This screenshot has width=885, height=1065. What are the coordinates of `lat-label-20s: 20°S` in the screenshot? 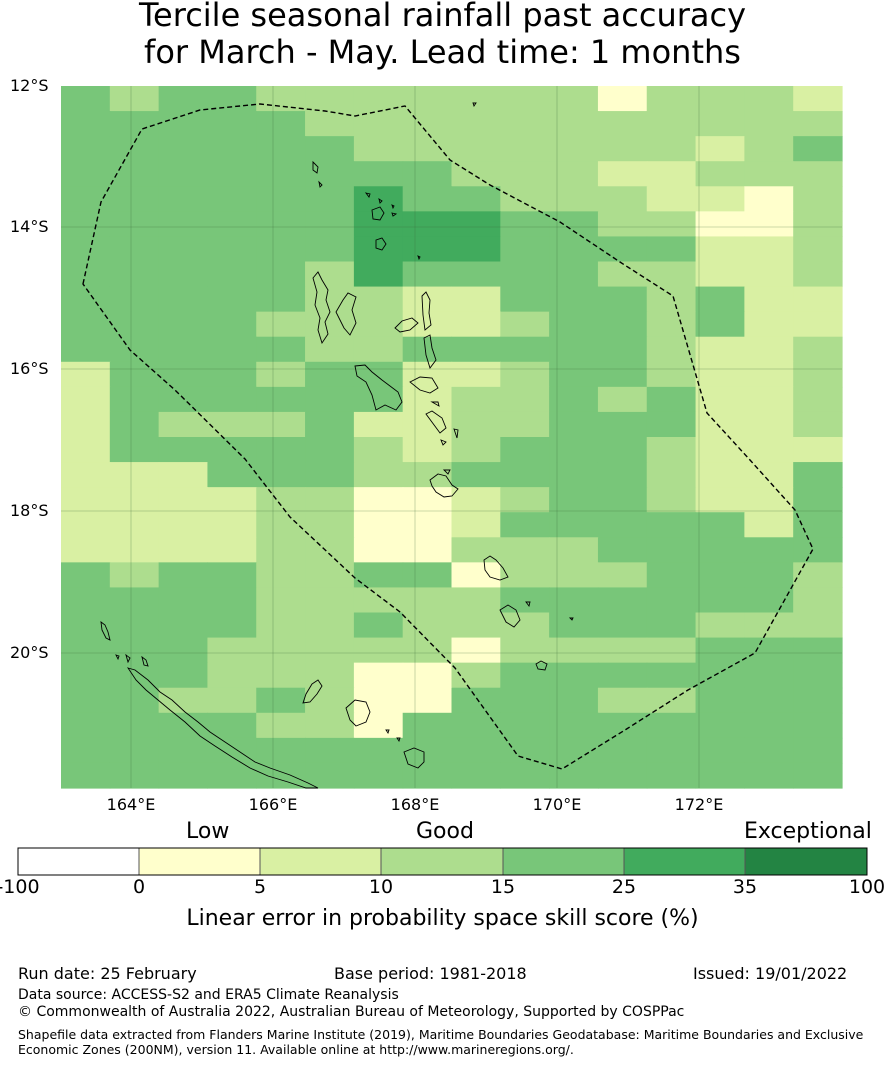 It's located at (29, 652).